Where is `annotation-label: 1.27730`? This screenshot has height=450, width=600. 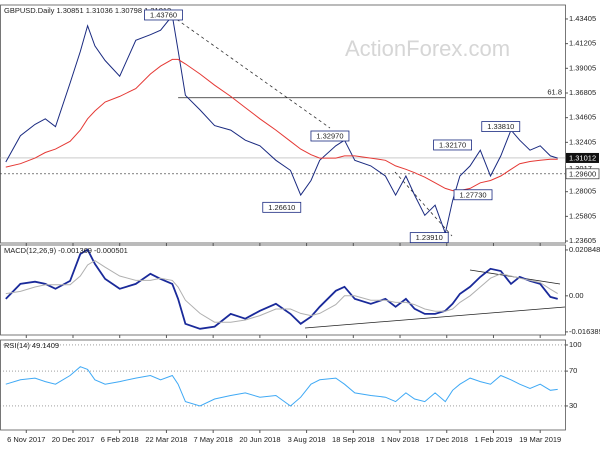
annotation-label: 1.27730 is located at coordinates (472, 194).